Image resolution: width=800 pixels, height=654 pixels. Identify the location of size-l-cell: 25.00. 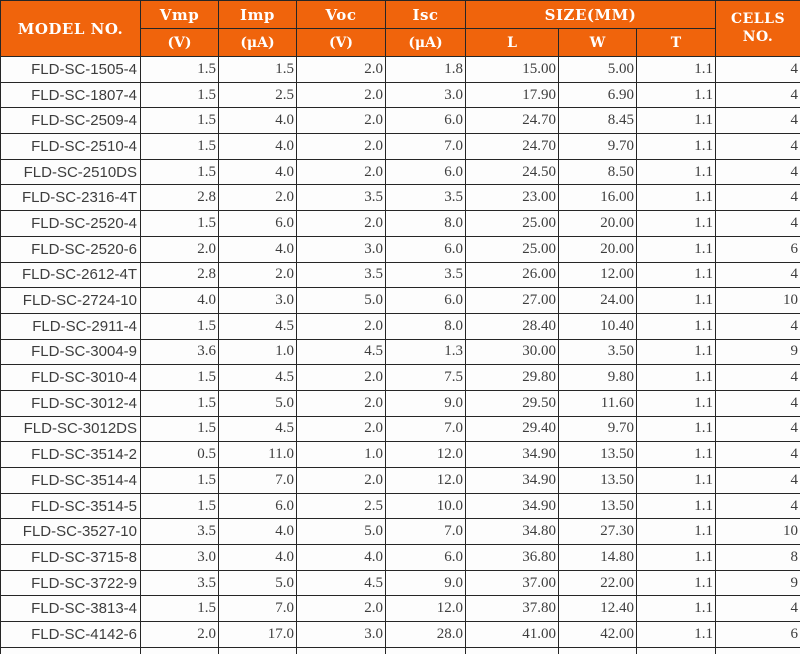
(512, 223).